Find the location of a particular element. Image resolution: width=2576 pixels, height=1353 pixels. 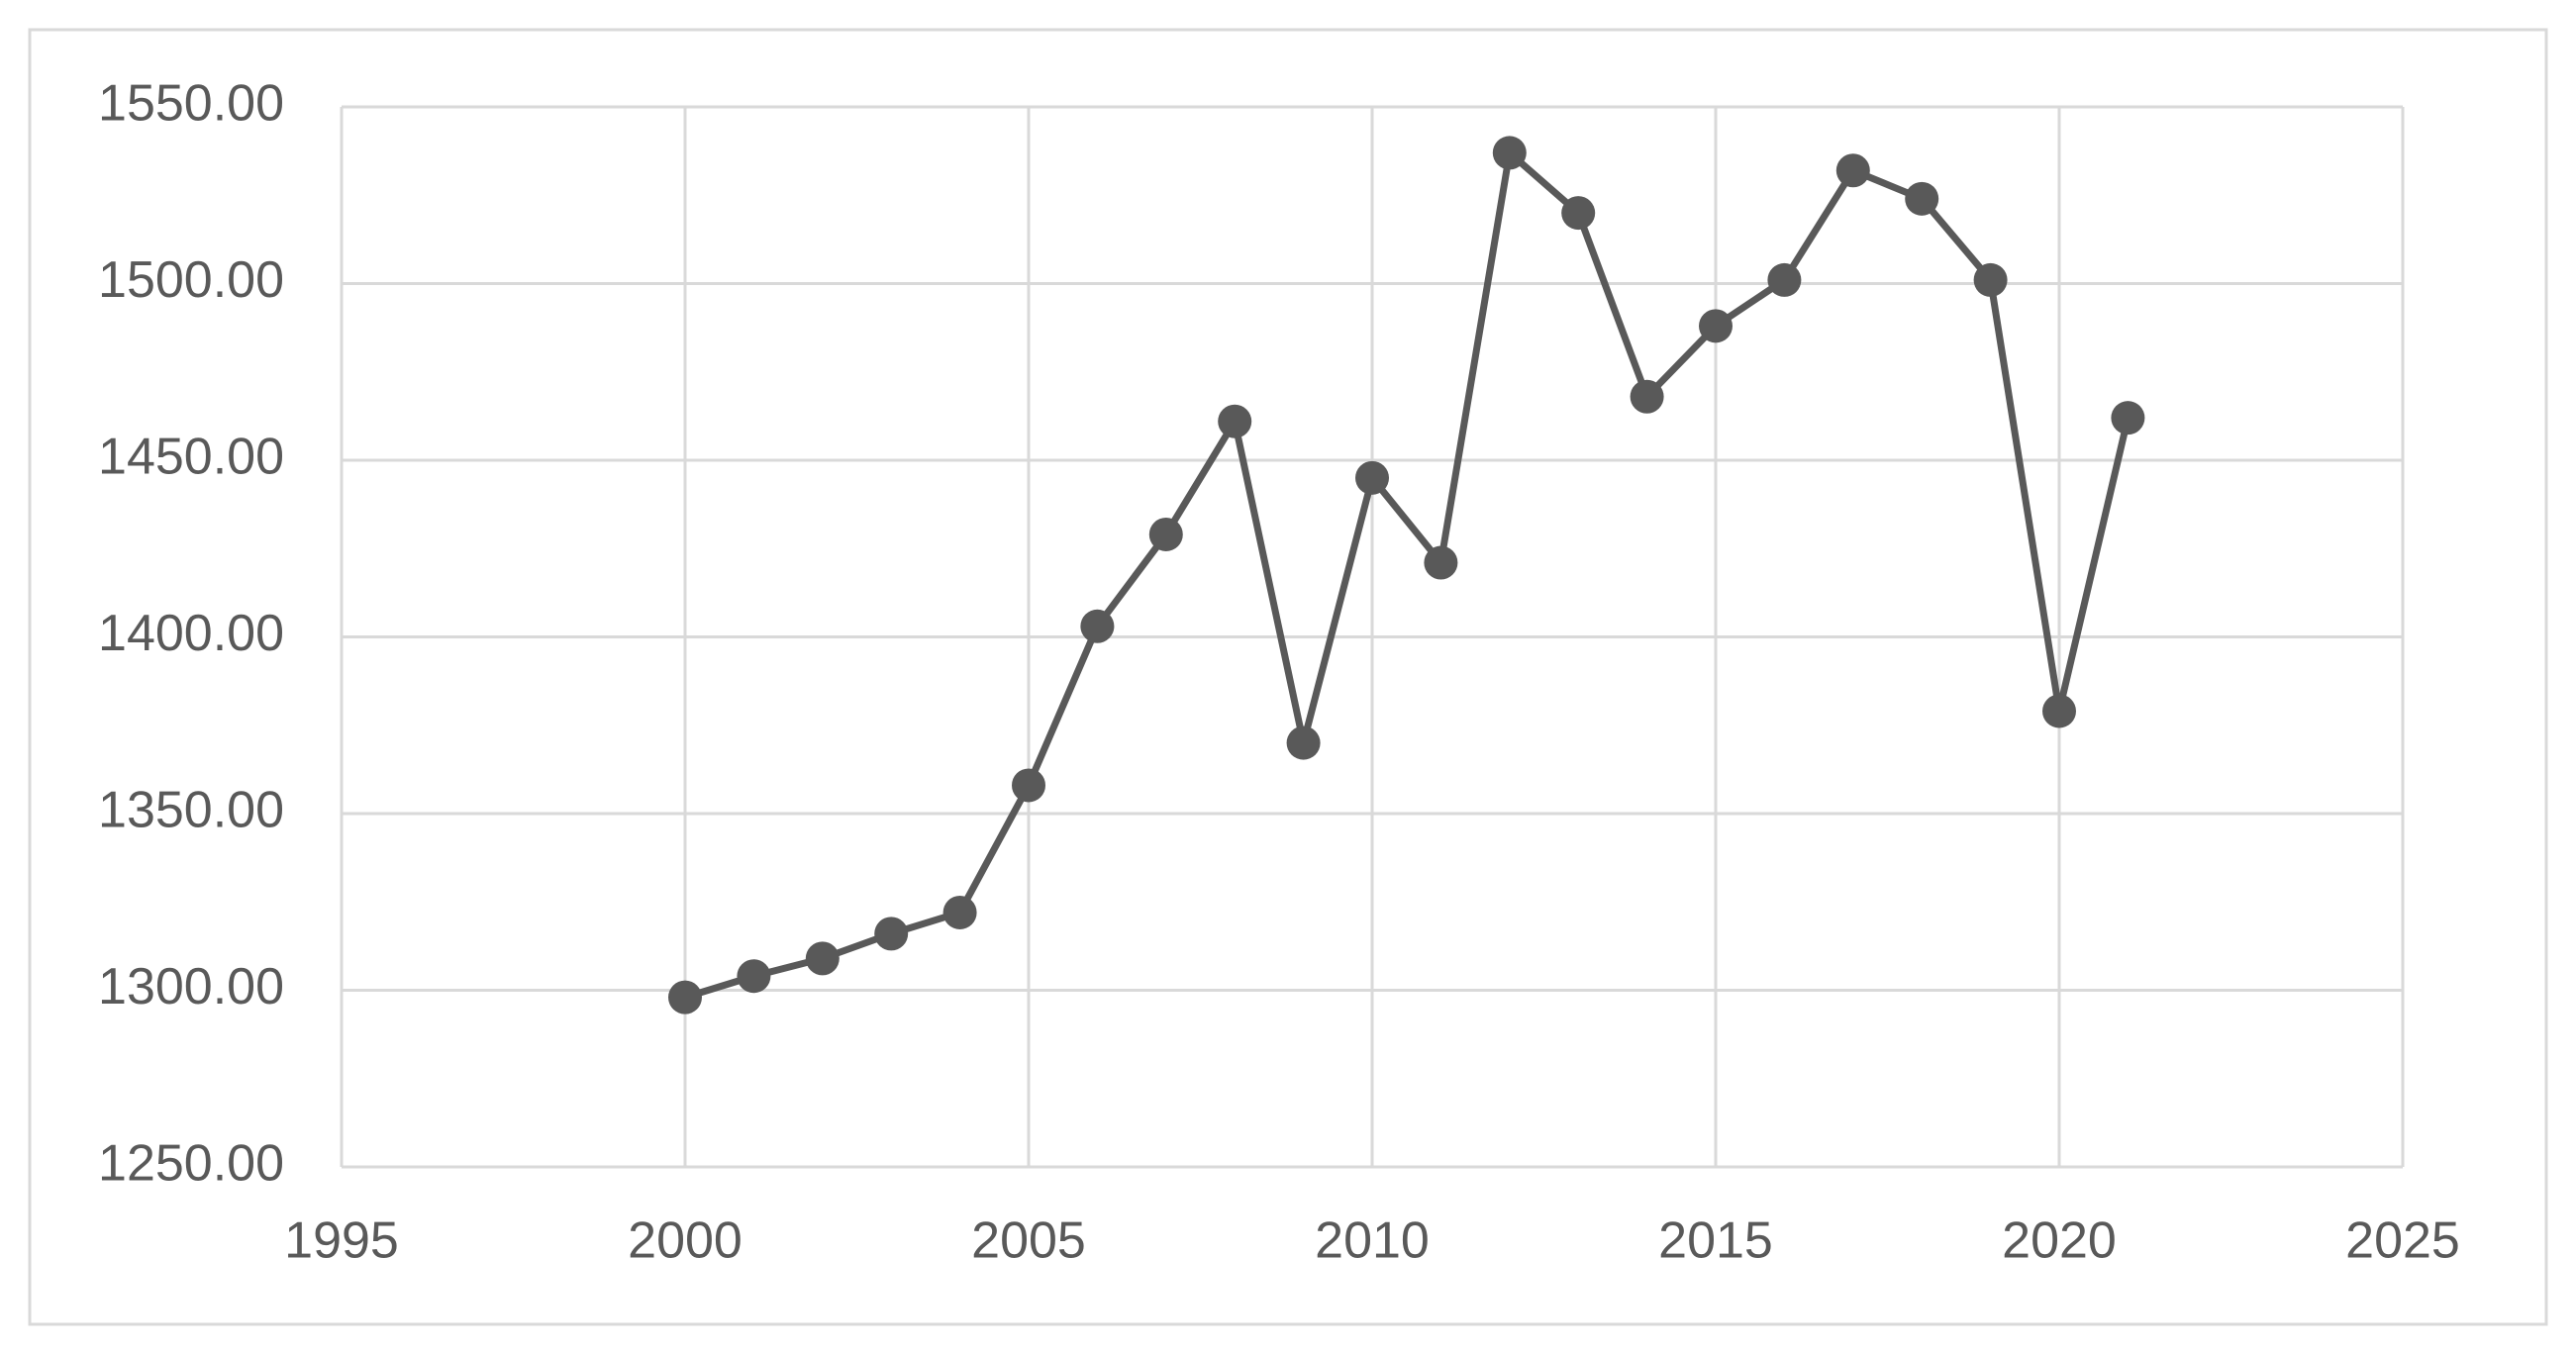

x-tick-label: 2000 is located at coordinates (685, 1241).